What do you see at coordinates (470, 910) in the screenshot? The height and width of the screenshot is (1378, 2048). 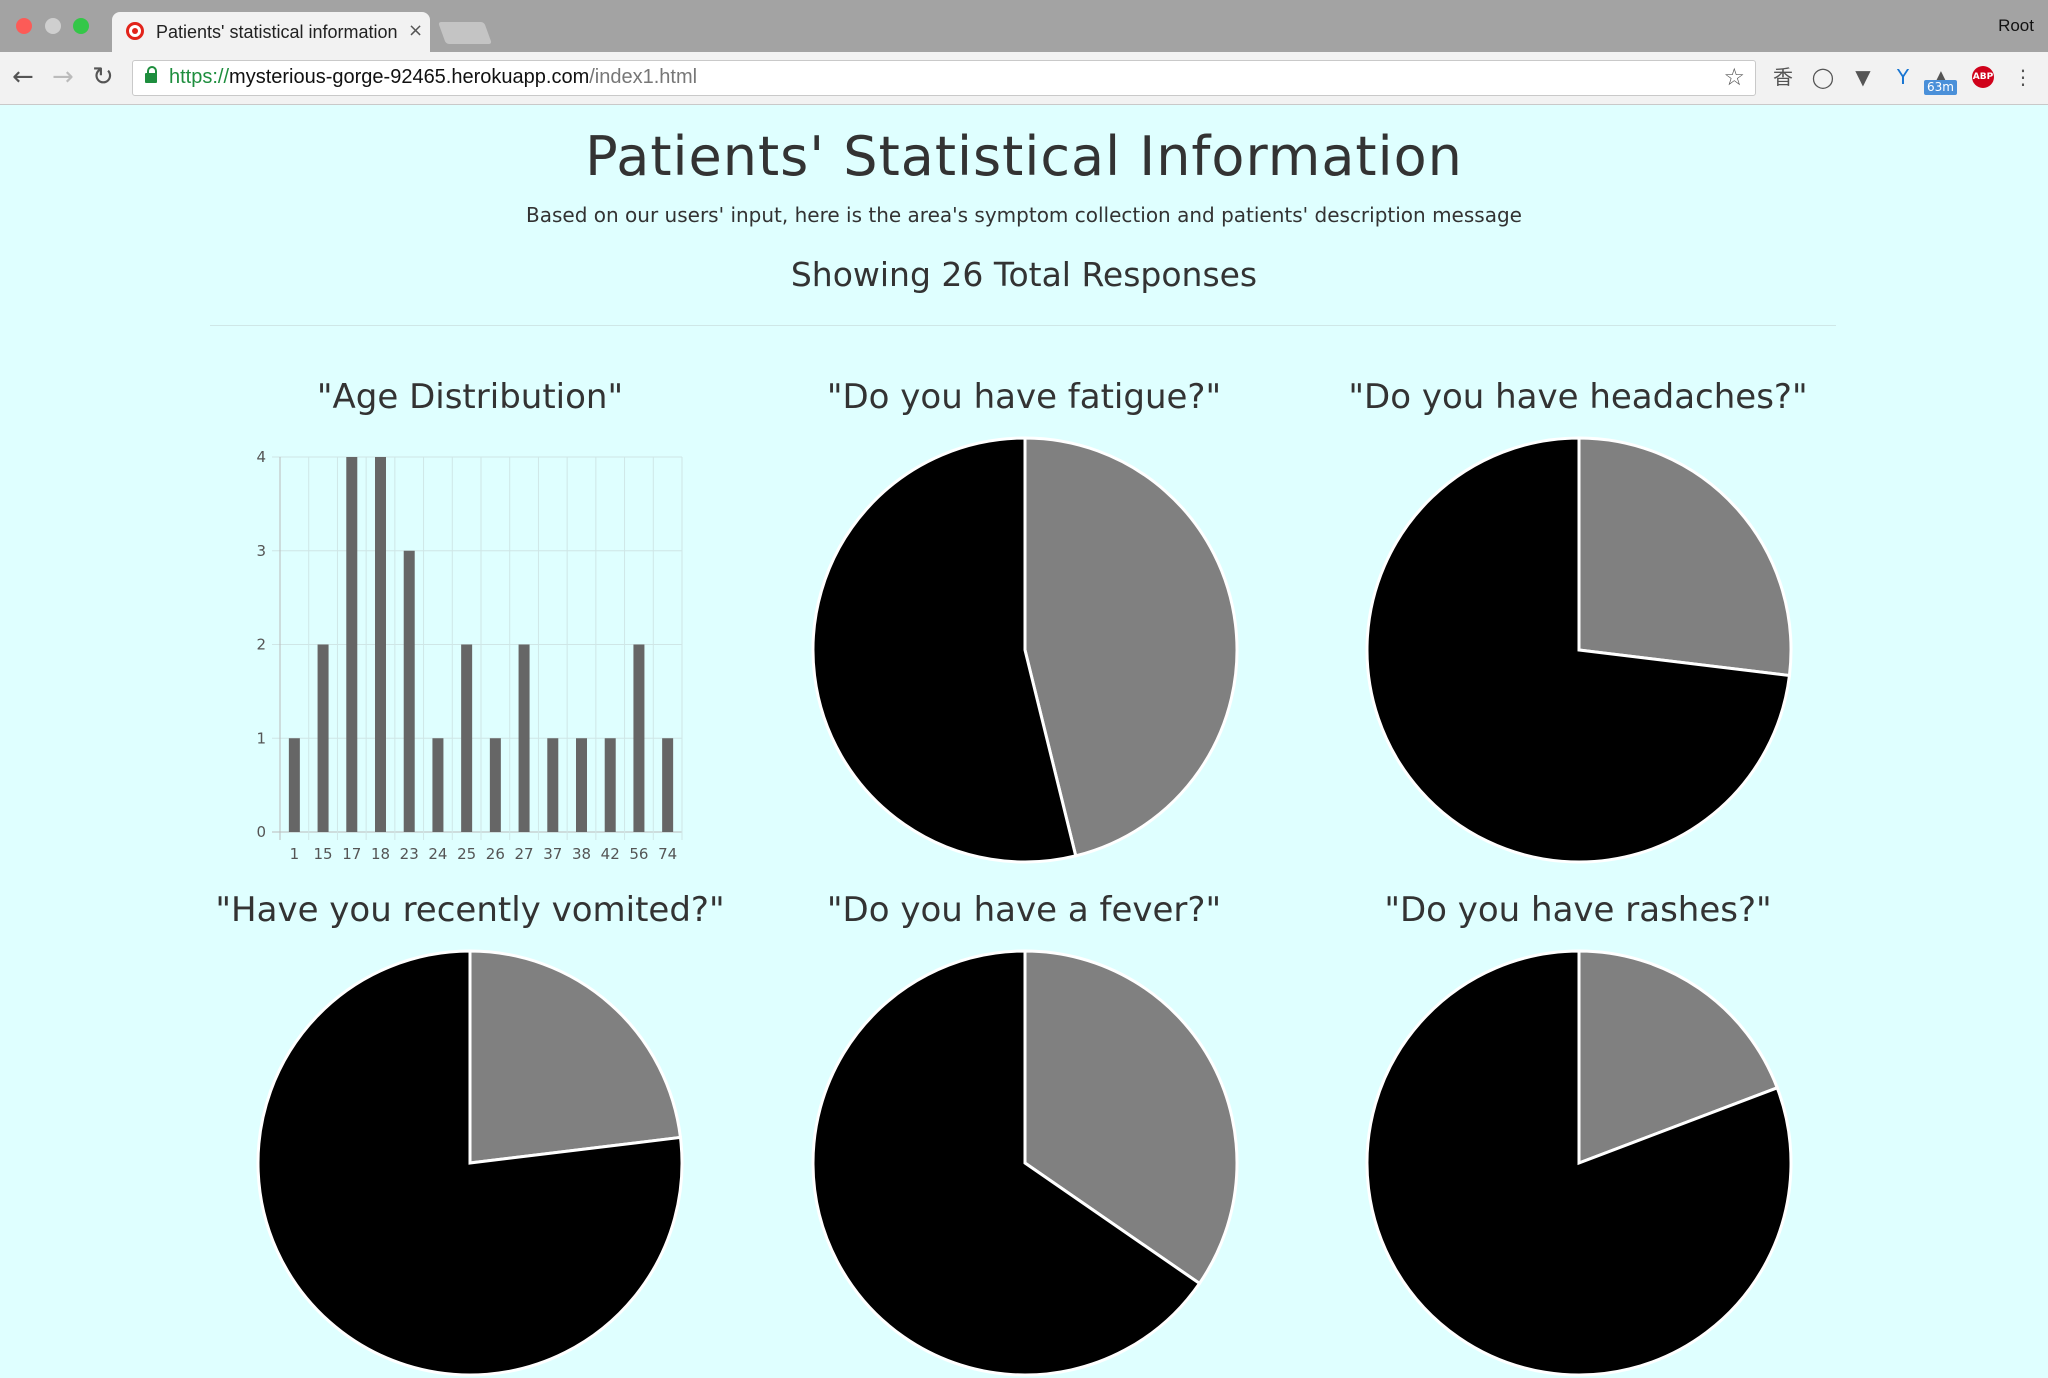 I see `vomited-chart-title: "Have you recently vomited?"` at bounding box center [470, 910].